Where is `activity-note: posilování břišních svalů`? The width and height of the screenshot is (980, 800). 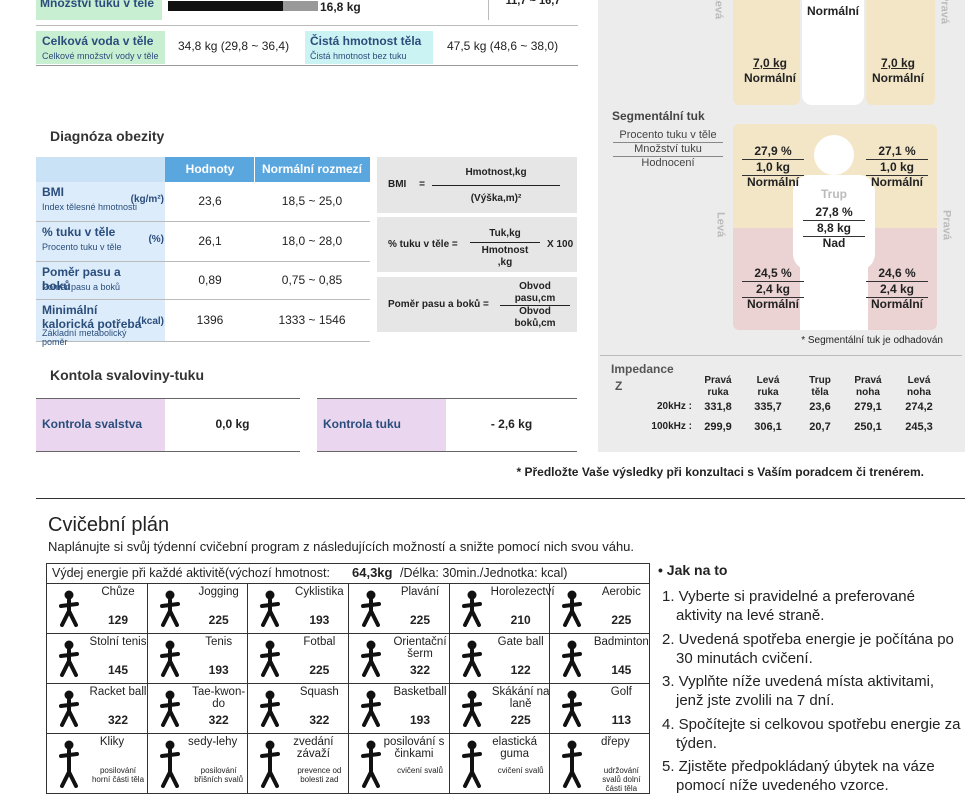 activity-note: posilování břišních svalů is located at coordinates (219, 775).